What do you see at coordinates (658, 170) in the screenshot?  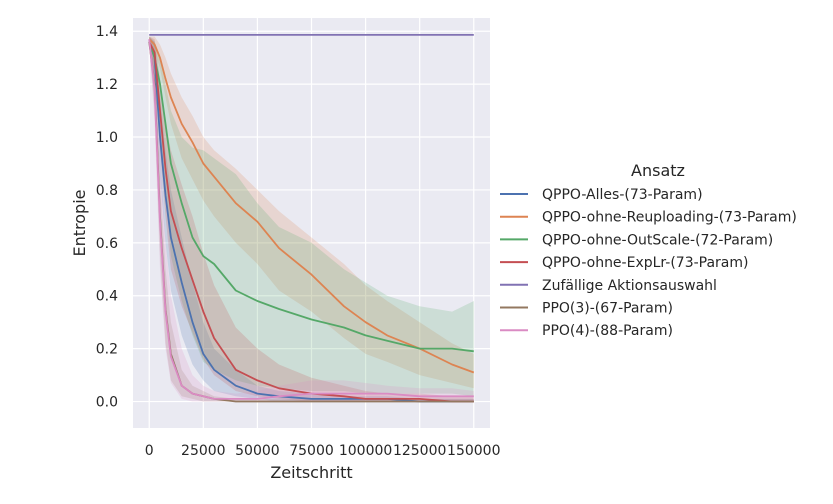 I see `legend-title: Ansatz` at bounding box center [658, 170].